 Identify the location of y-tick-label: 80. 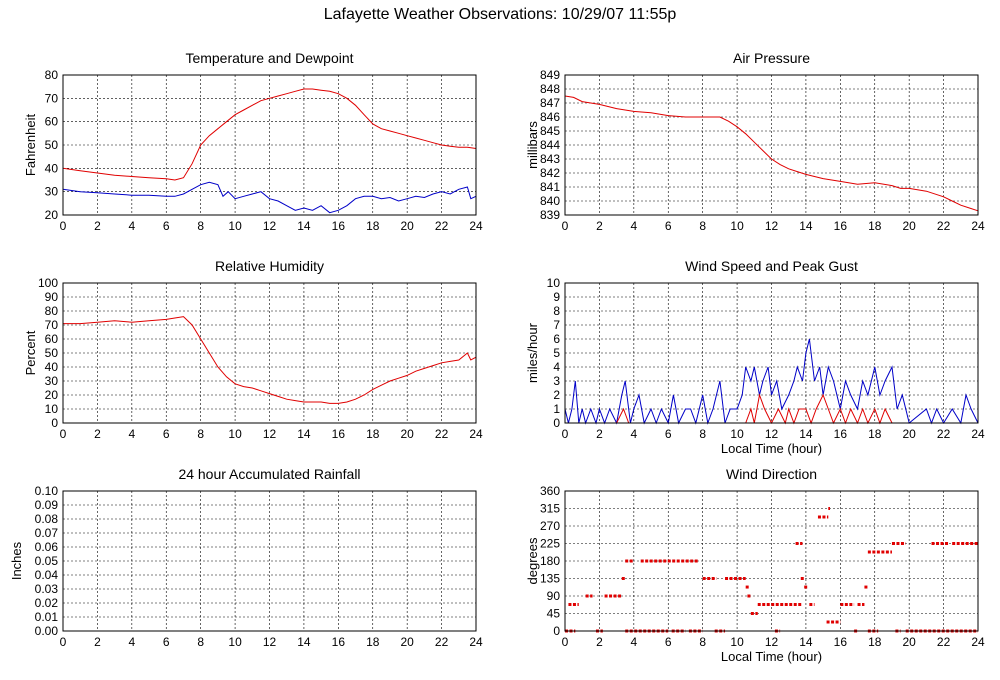
(52, 75).